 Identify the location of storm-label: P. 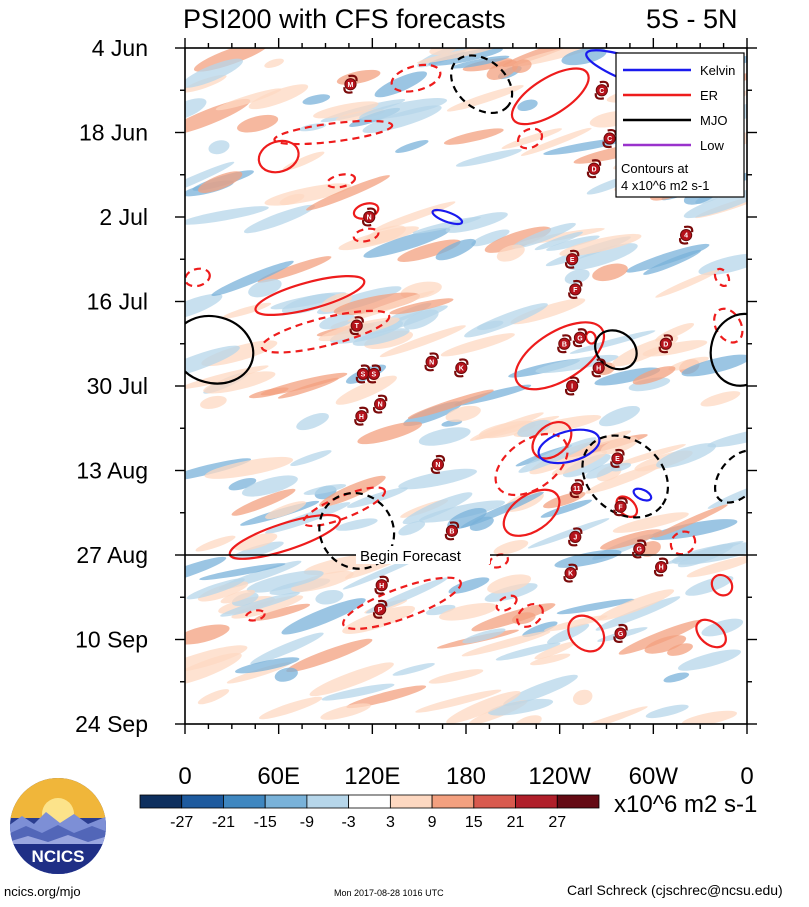
(380, 610).